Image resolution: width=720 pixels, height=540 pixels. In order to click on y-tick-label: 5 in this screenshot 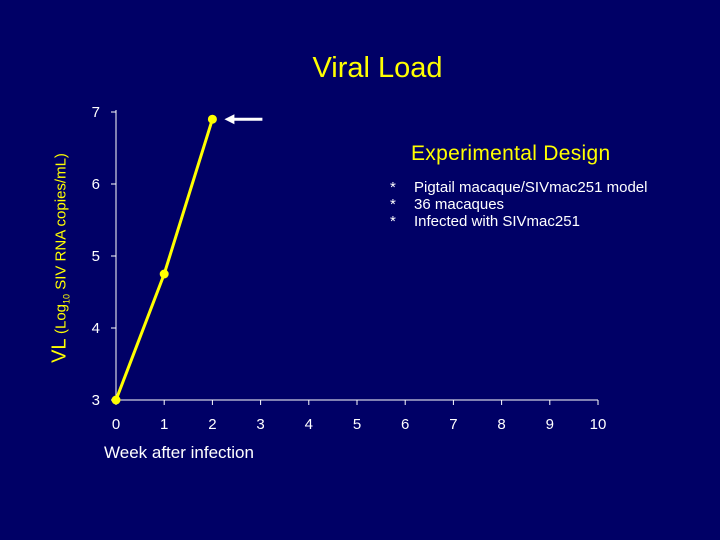, I will do `click(96, 256)`.